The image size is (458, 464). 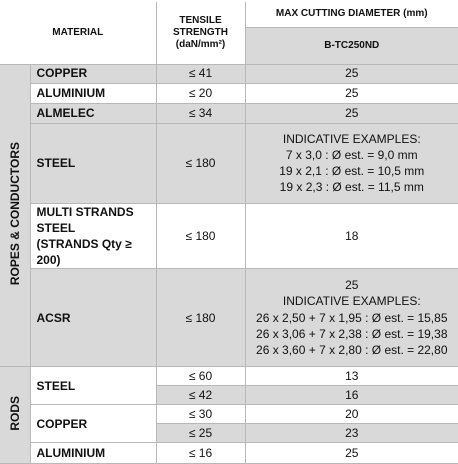 What do you see at coordinates (200, 433) in the screenshot?
I see `tensile-strength: ≤ 25` at bounding box center [200, 433].